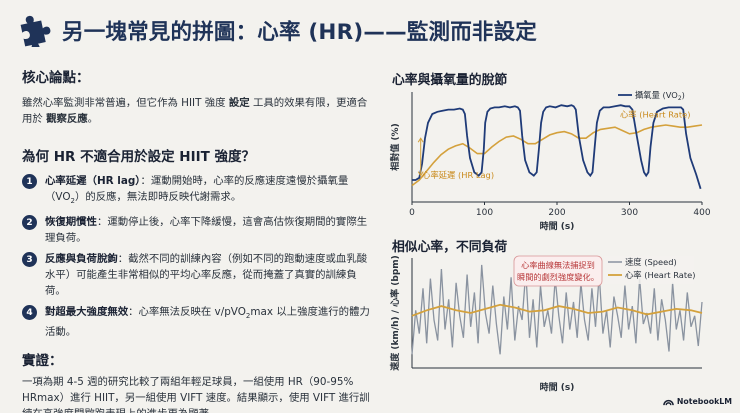 This screenshot has width=740, height=413. Describe the element at coordinates (557, 226) in the screenshot. I see `chart1-x-label: 時間 (s)` at that location.